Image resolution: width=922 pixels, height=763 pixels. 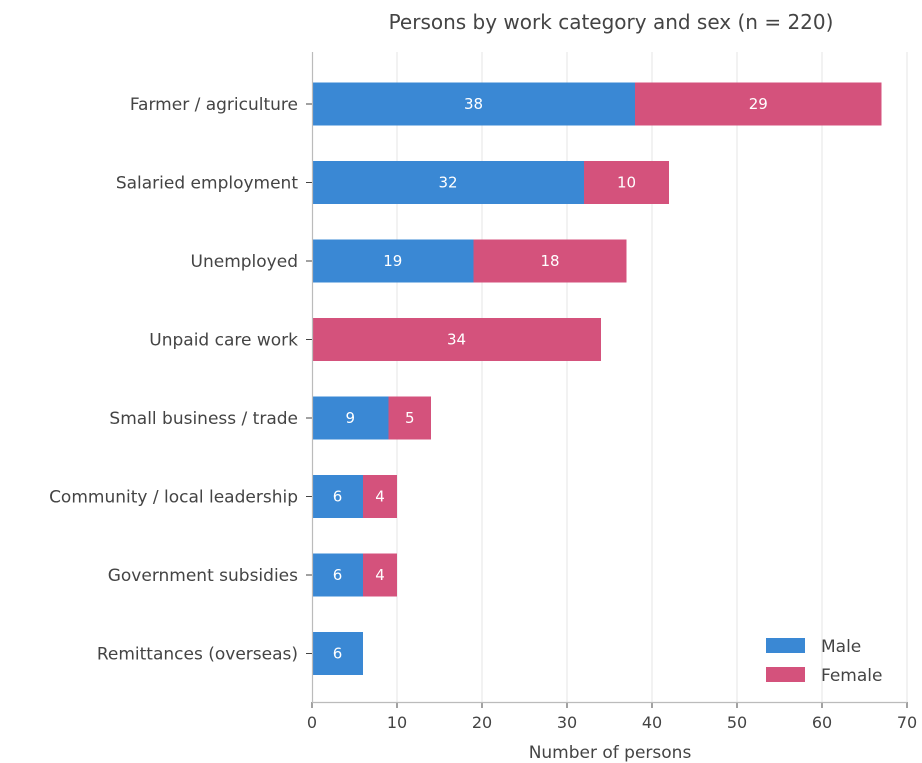 What do you see at coordinates (397, 722) in the screenshot?
I see `x-tick-label: 10` at bounding box center [397, 722].